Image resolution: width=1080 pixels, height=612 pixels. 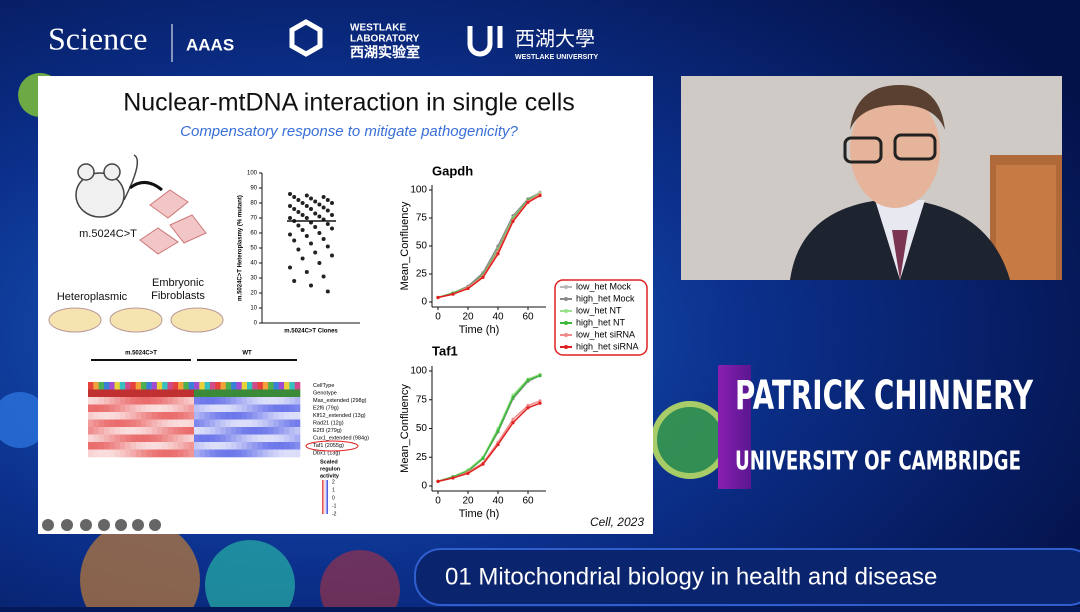 I want to click on heatmap-legend-tick: 0, so click(x=333, y=498).